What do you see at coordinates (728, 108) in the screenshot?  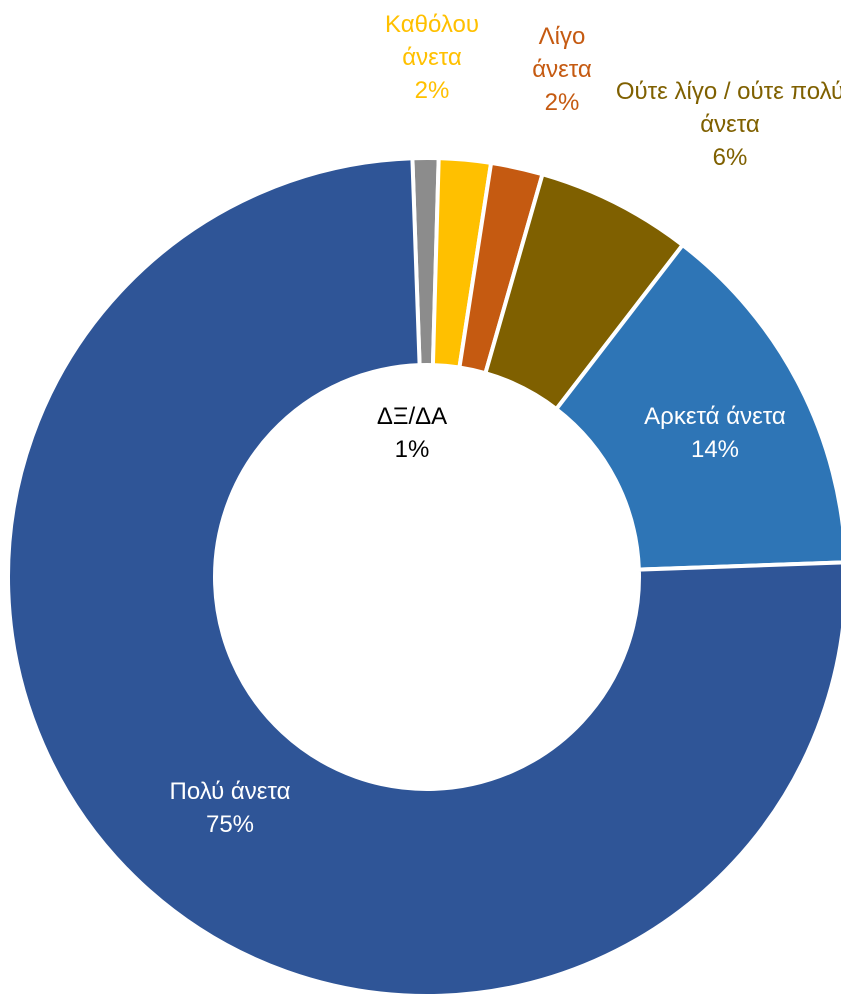 I see `category-label: Ούτε λίγο / ούτε πολύ άνετα` at bounding box center [728, 108].